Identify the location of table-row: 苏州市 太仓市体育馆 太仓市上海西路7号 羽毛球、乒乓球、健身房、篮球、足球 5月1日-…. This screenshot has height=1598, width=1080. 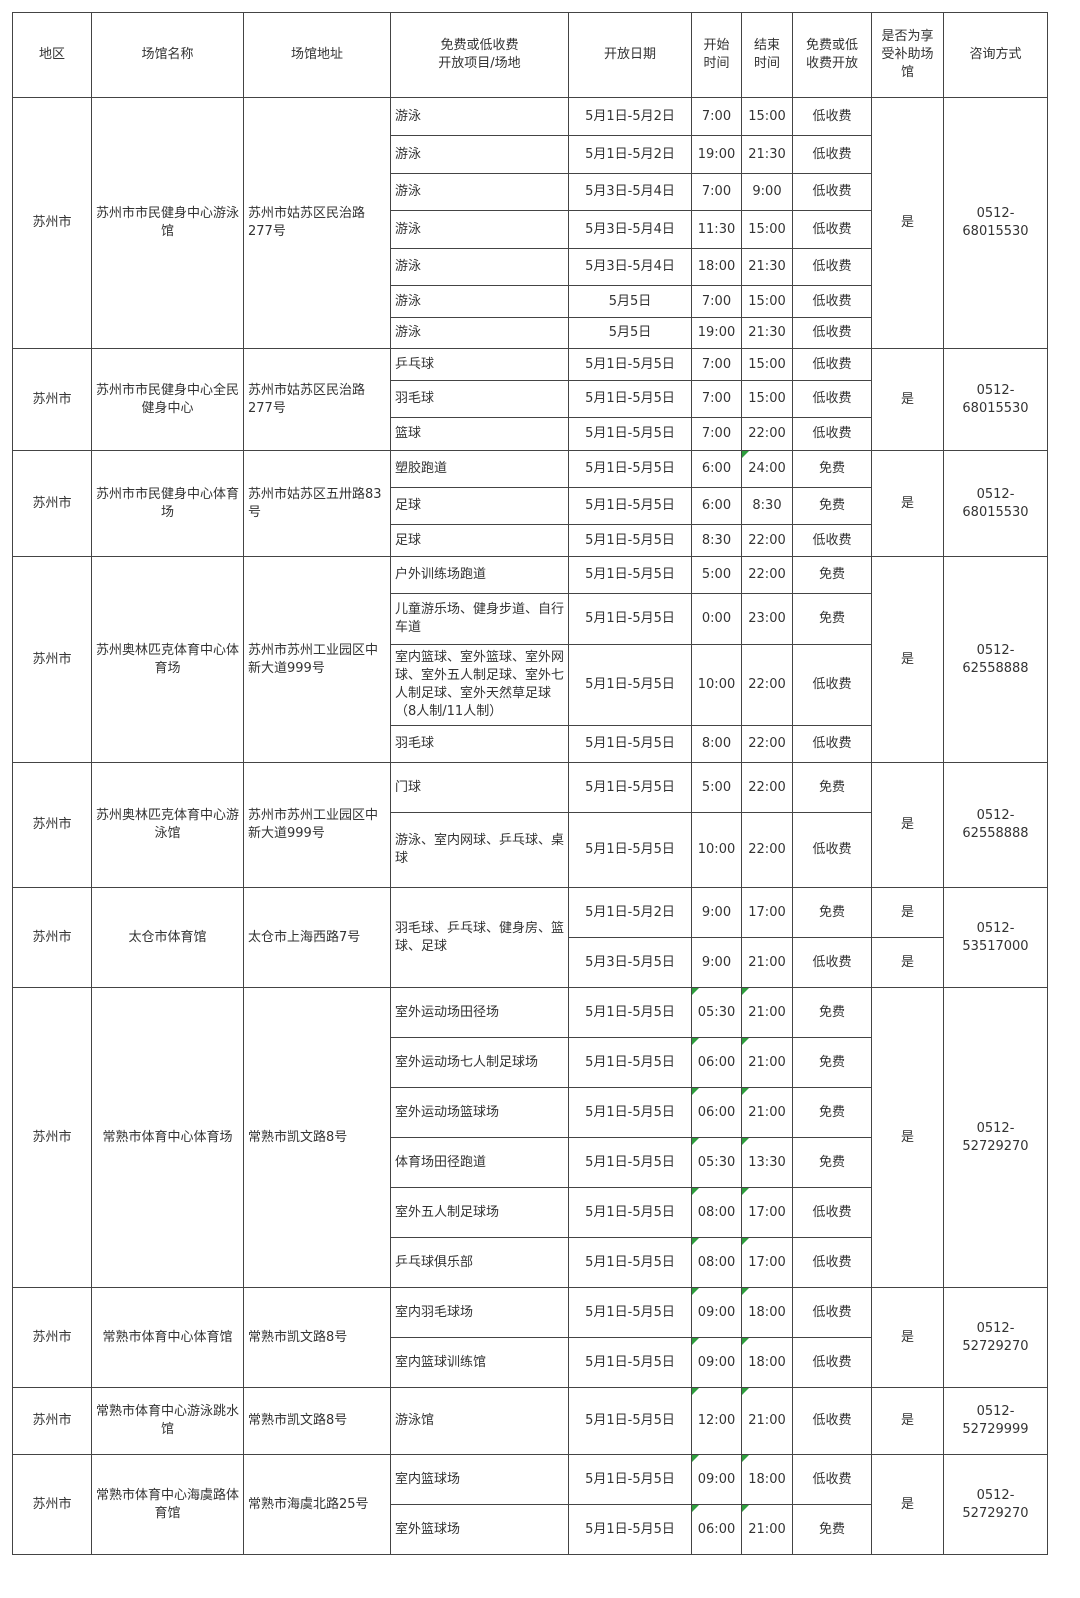
(530, 937).